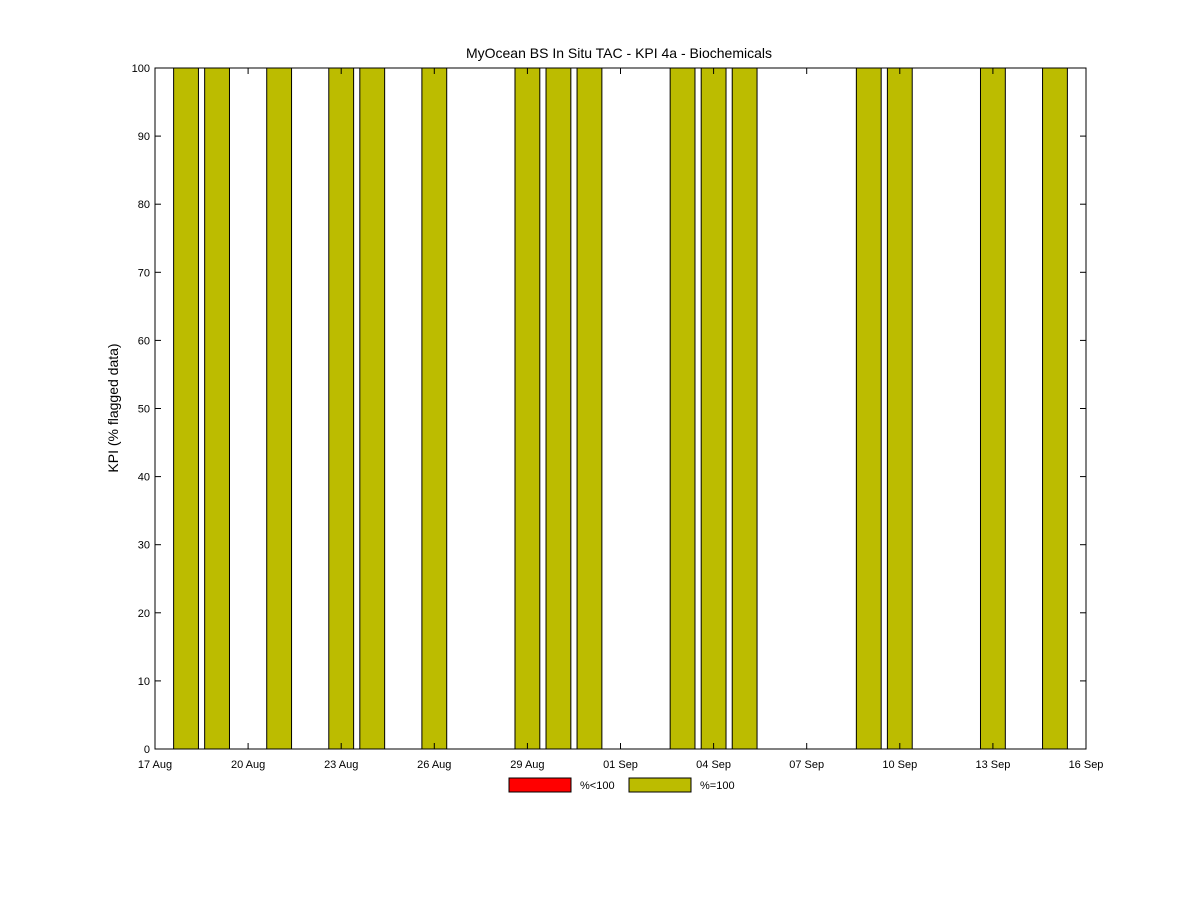 The image size is (1200, 900). I want to click on x-tick-label: 17 Aug, so click(155, 765).